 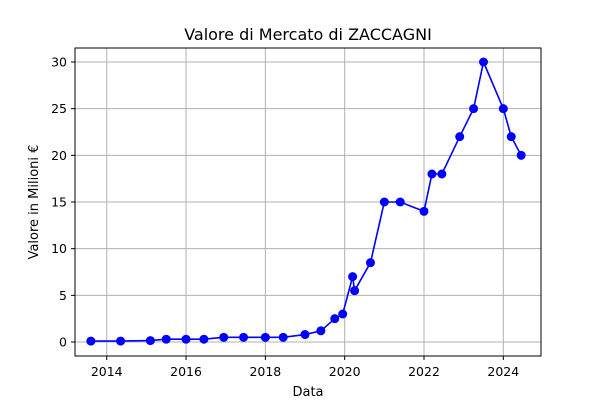 What do you see at coordinates (107, 371) in the screenshot?
I see `x-tick-label: 2014` at bounding box center [107, 371].